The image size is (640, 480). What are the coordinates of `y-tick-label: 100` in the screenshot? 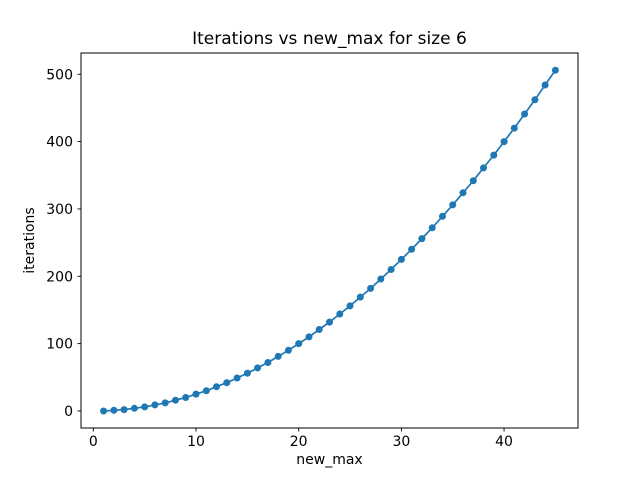 It's located at (59, 345).